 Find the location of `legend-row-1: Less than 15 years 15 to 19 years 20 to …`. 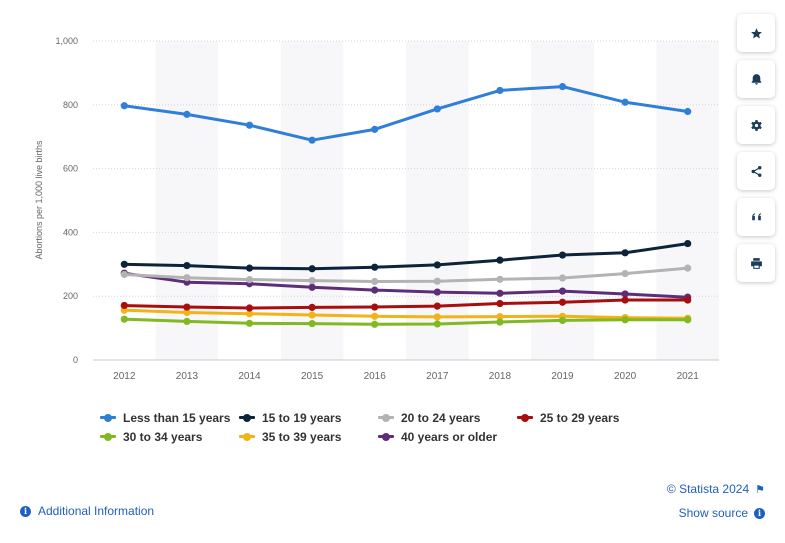

legend-row-1: Less than 15 years 15 to 19 years 20 to … is located at coordinates (359, 417).